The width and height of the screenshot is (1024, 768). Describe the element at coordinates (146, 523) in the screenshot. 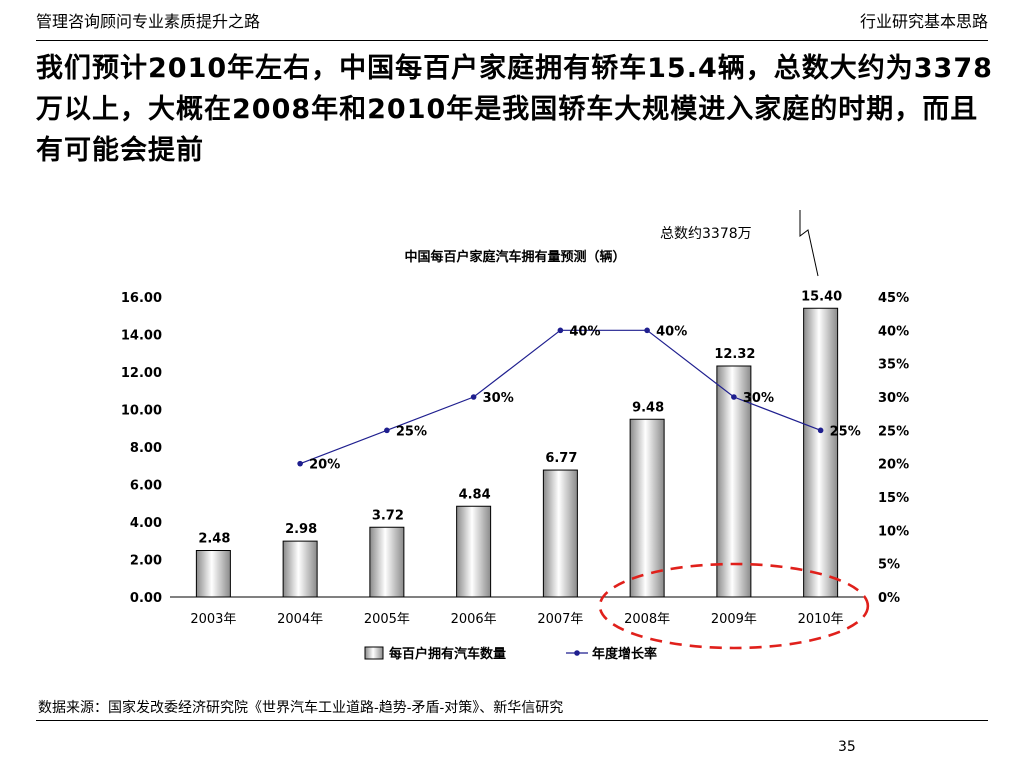

I see `y-left-tick-label: 4.00` at that location.